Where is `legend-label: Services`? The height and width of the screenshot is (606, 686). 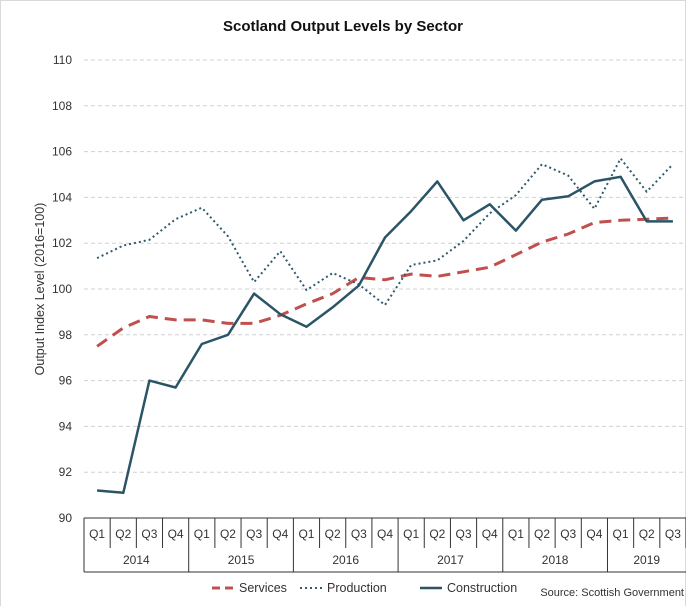 legend-label: Services is located at coordinates (263, 588).